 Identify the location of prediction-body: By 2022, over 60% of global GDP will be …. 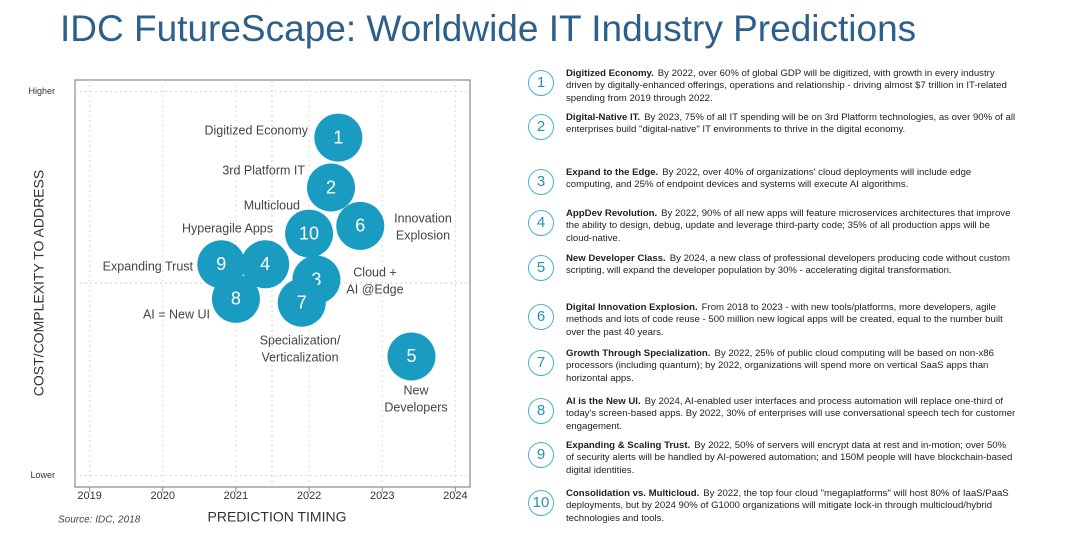
(786, 86).